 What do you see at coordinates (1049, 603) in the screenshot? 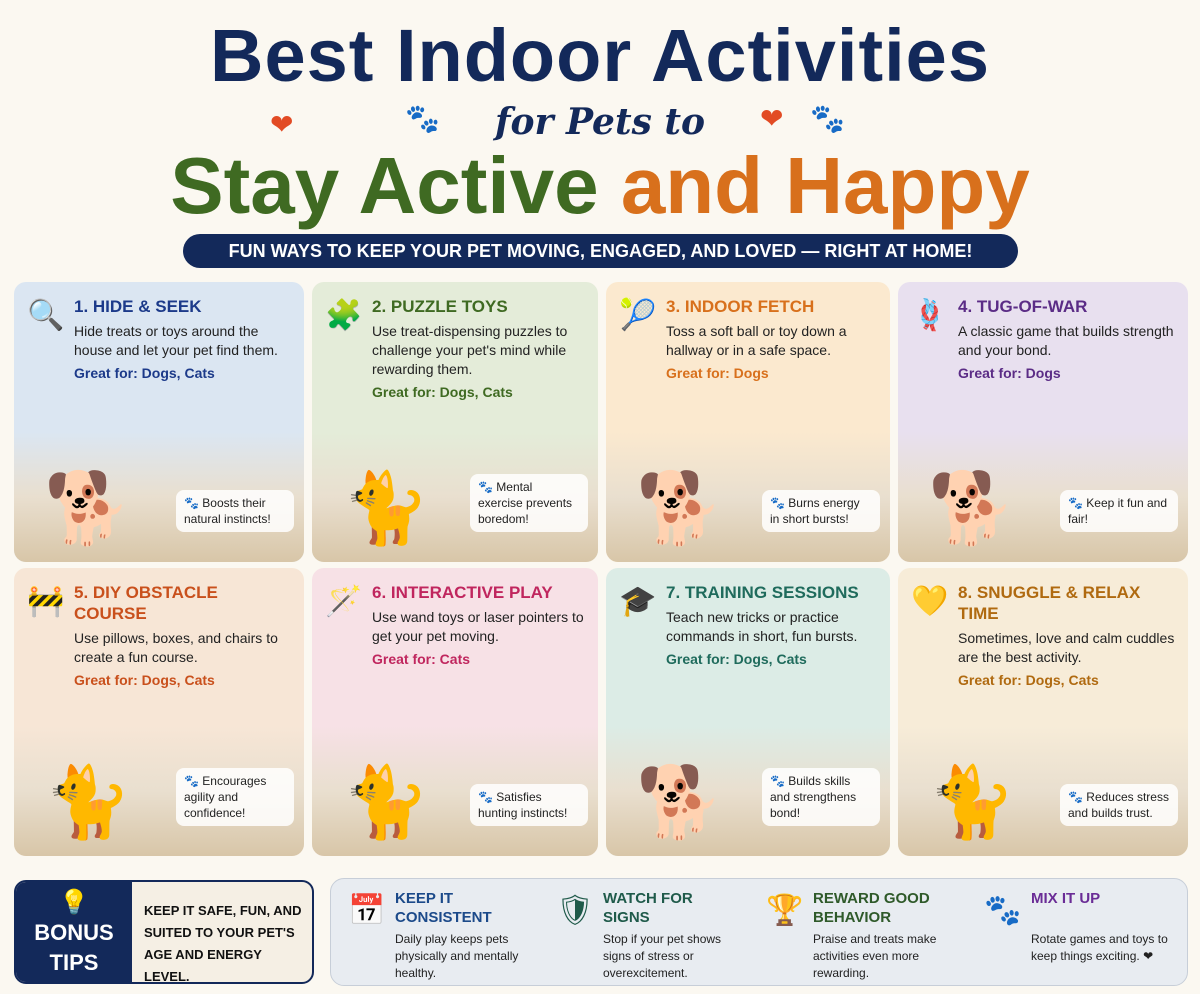
I see `card-title: 8. SNUGGLE & RELAX TIME` at bounding box center [1049, 603].